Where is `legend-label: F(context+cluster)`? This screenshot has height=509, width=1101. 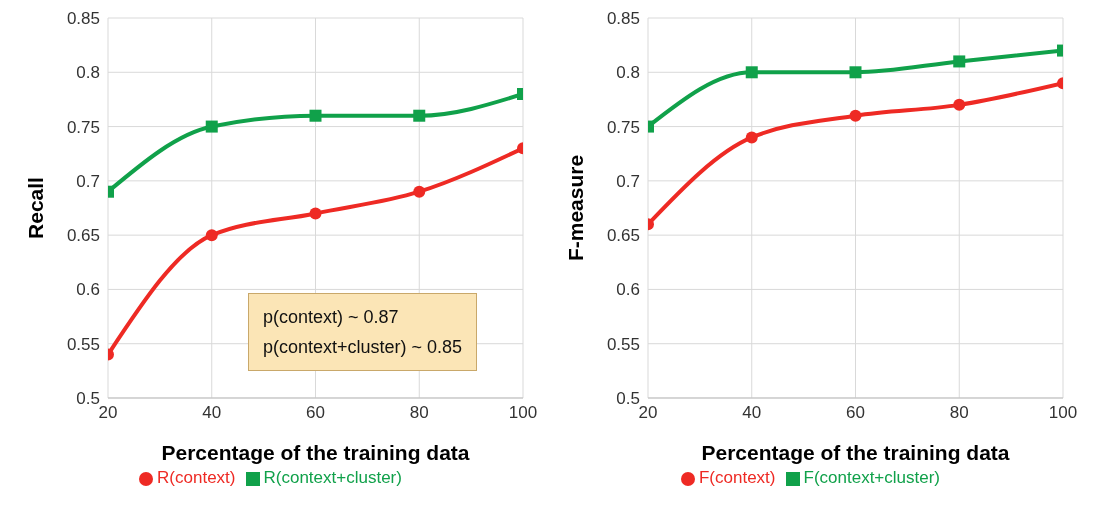 legend-label: F(context+cluster) is located at coordinates (872, 477).